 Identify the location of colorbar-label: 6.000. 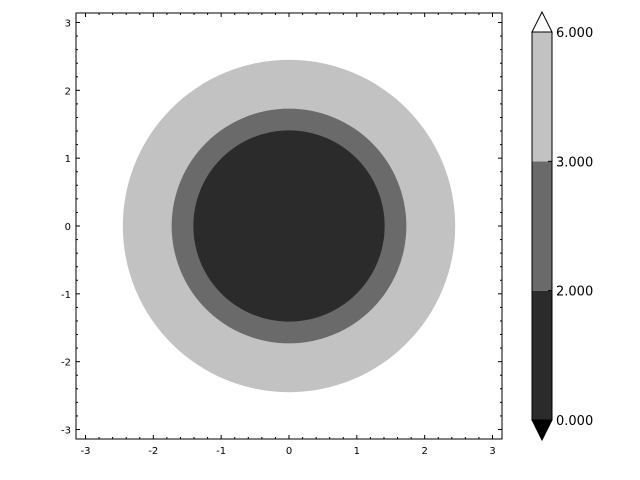
(574, 33).